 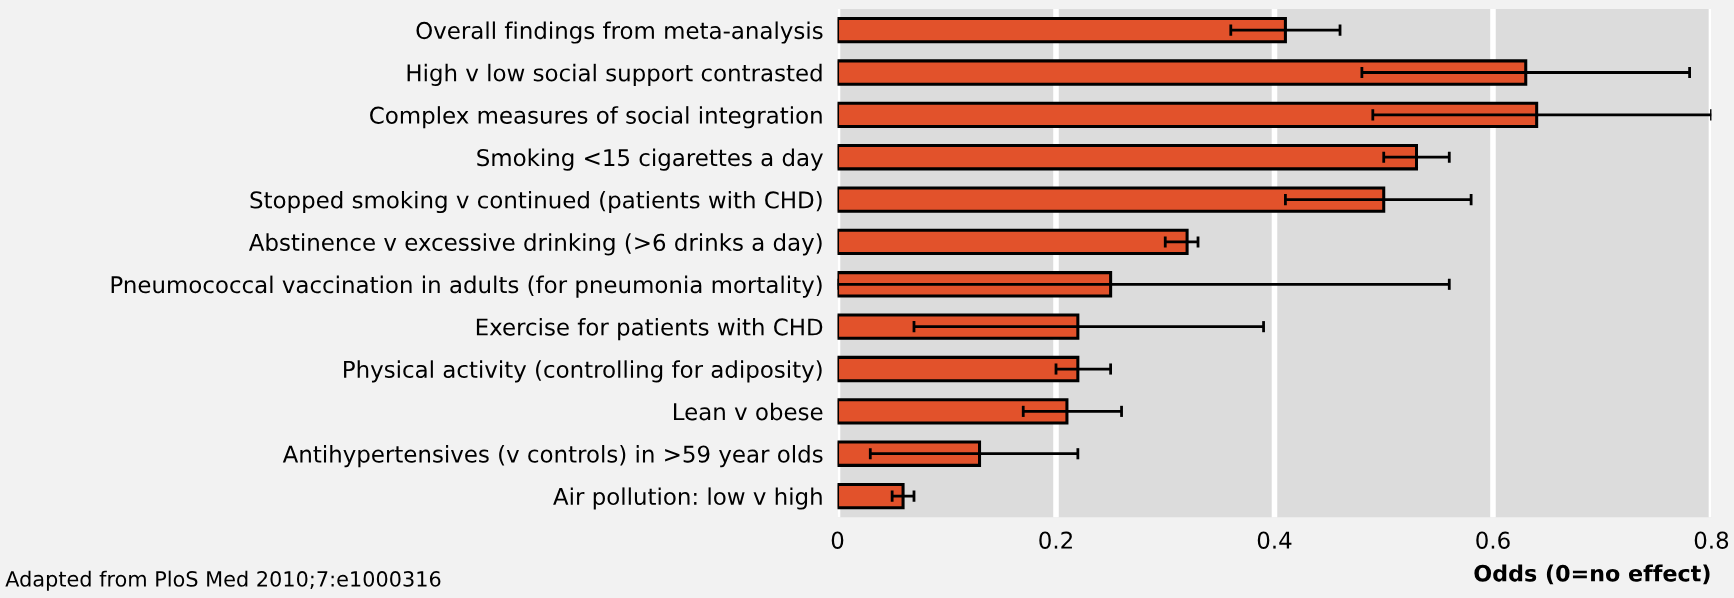 I want to click on y-tick-label: Physical activity (controlling for adiposity), so click(x=583, y=371).